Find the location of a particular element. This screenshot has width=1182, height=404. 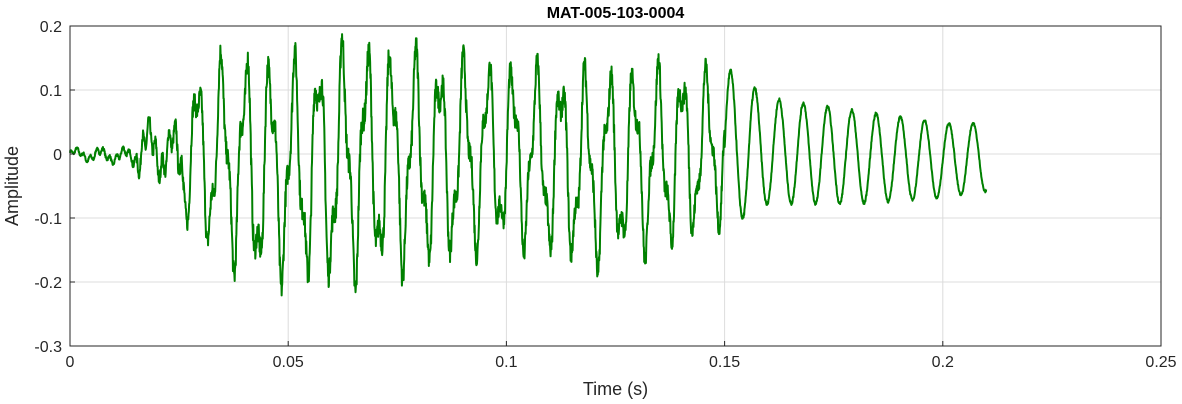

y-tick-label: 0.1 is located at coordinates (51, 91).